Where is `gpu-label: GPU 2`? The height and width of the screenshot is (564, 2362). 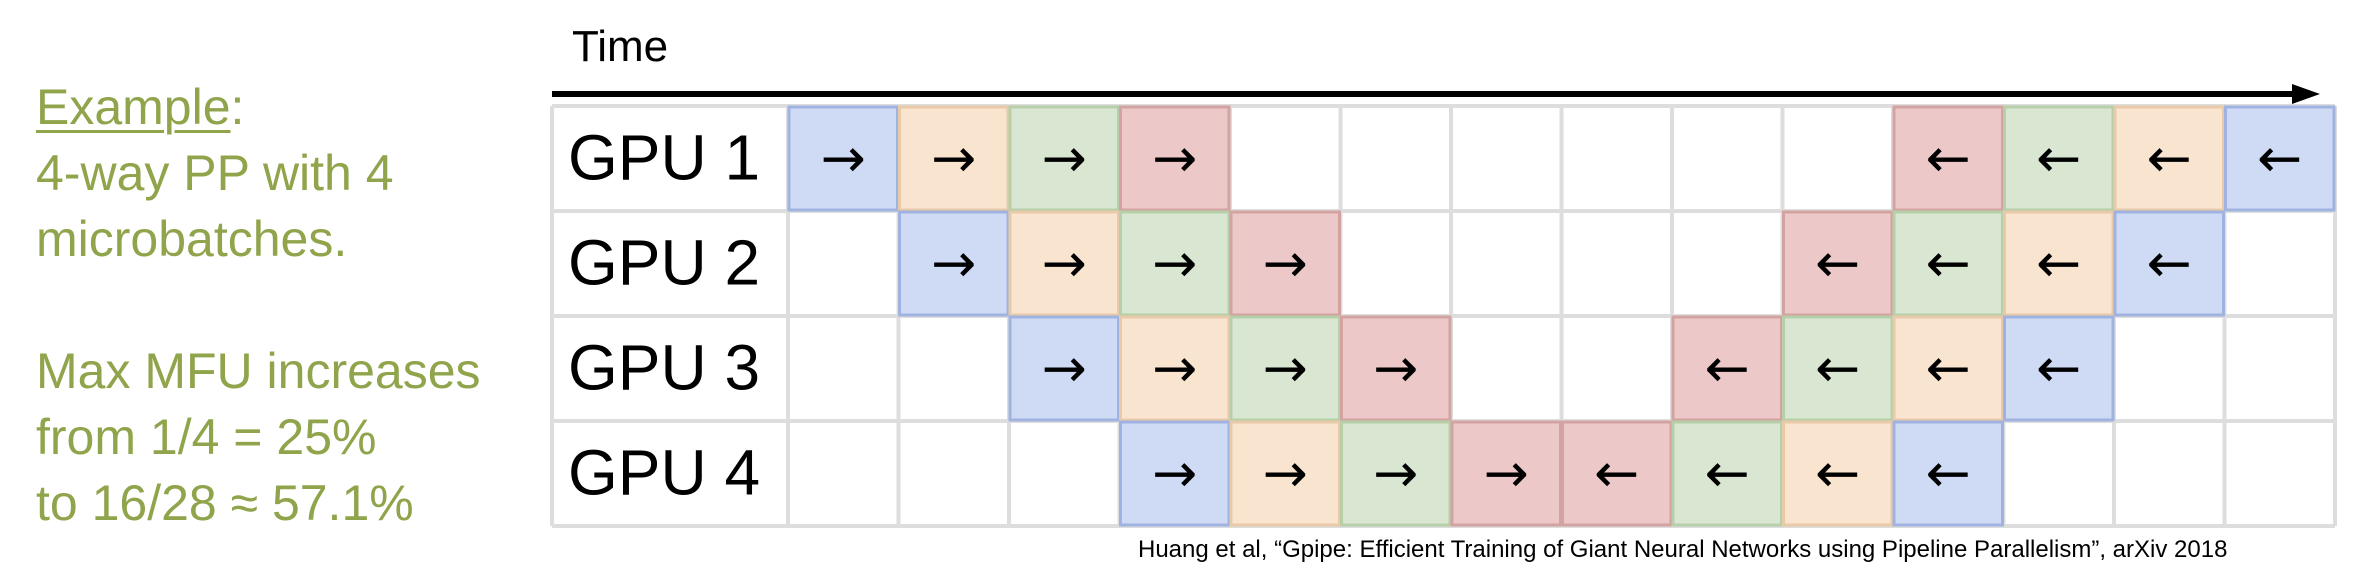 gpu-label: GPU 2 is located at coordinates (664, 263).